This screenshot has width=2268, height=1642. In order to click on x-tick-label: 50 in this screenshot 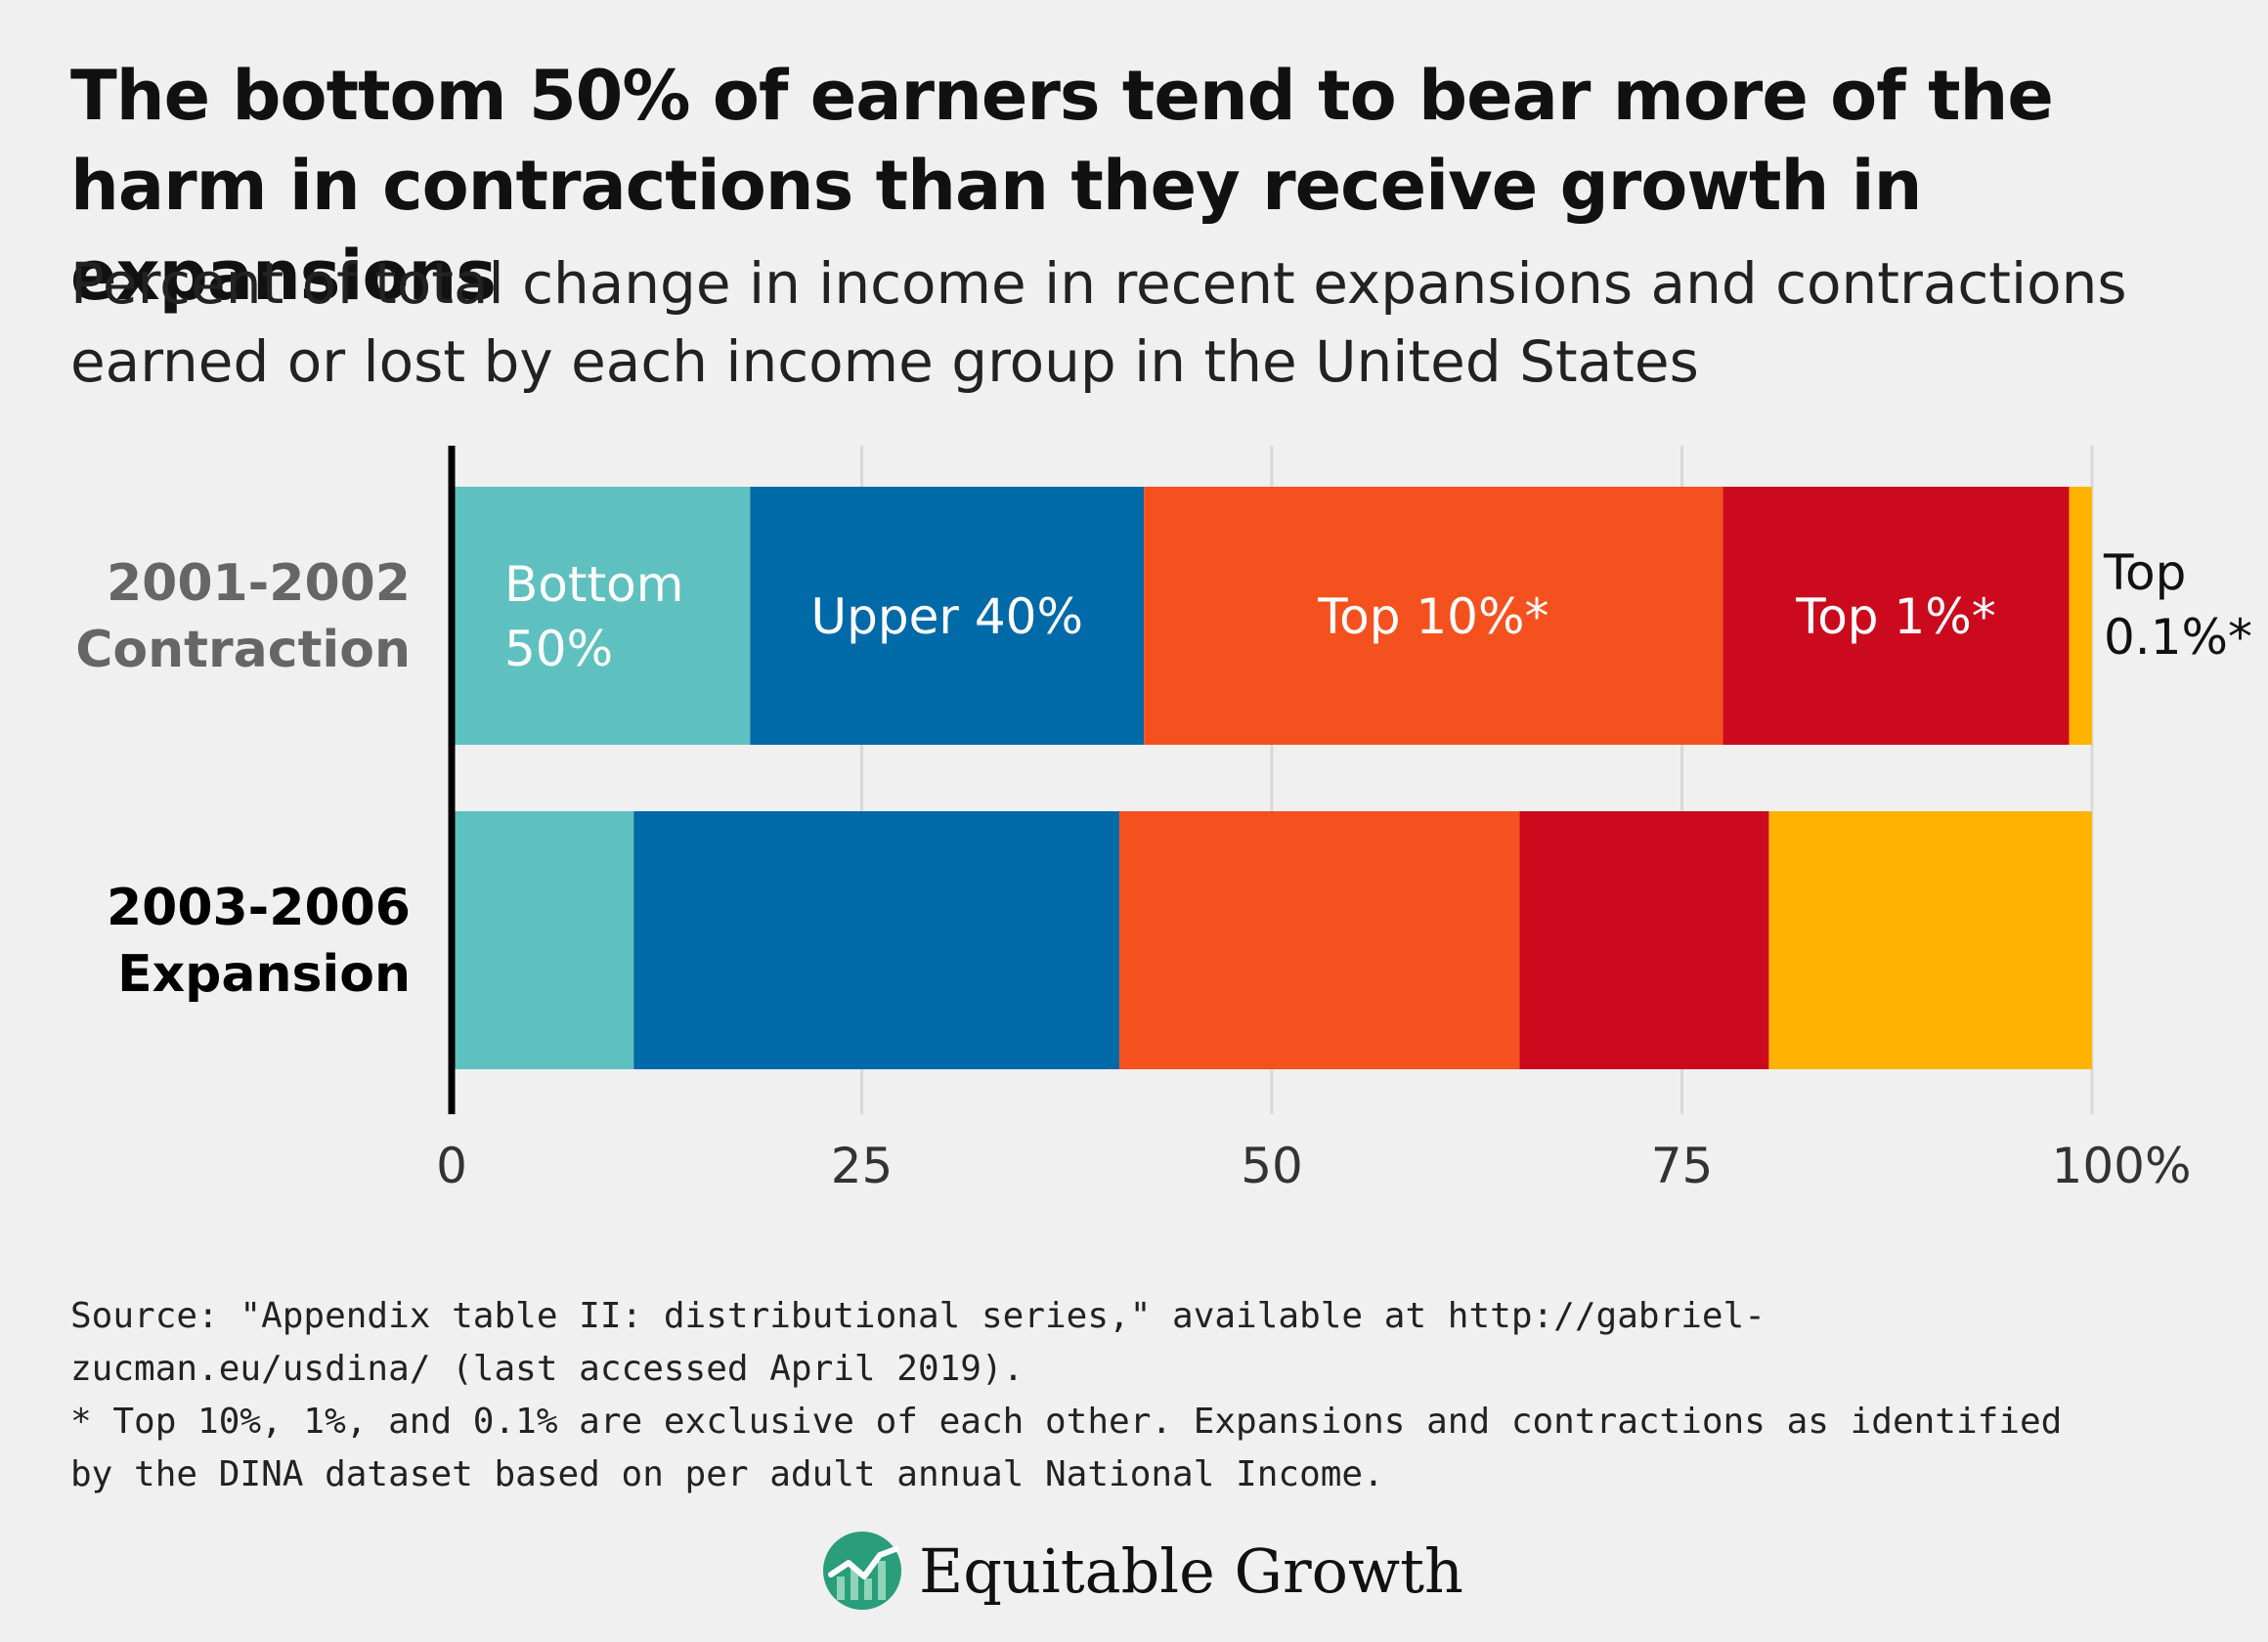, I will do `click(1272, 1166)`.